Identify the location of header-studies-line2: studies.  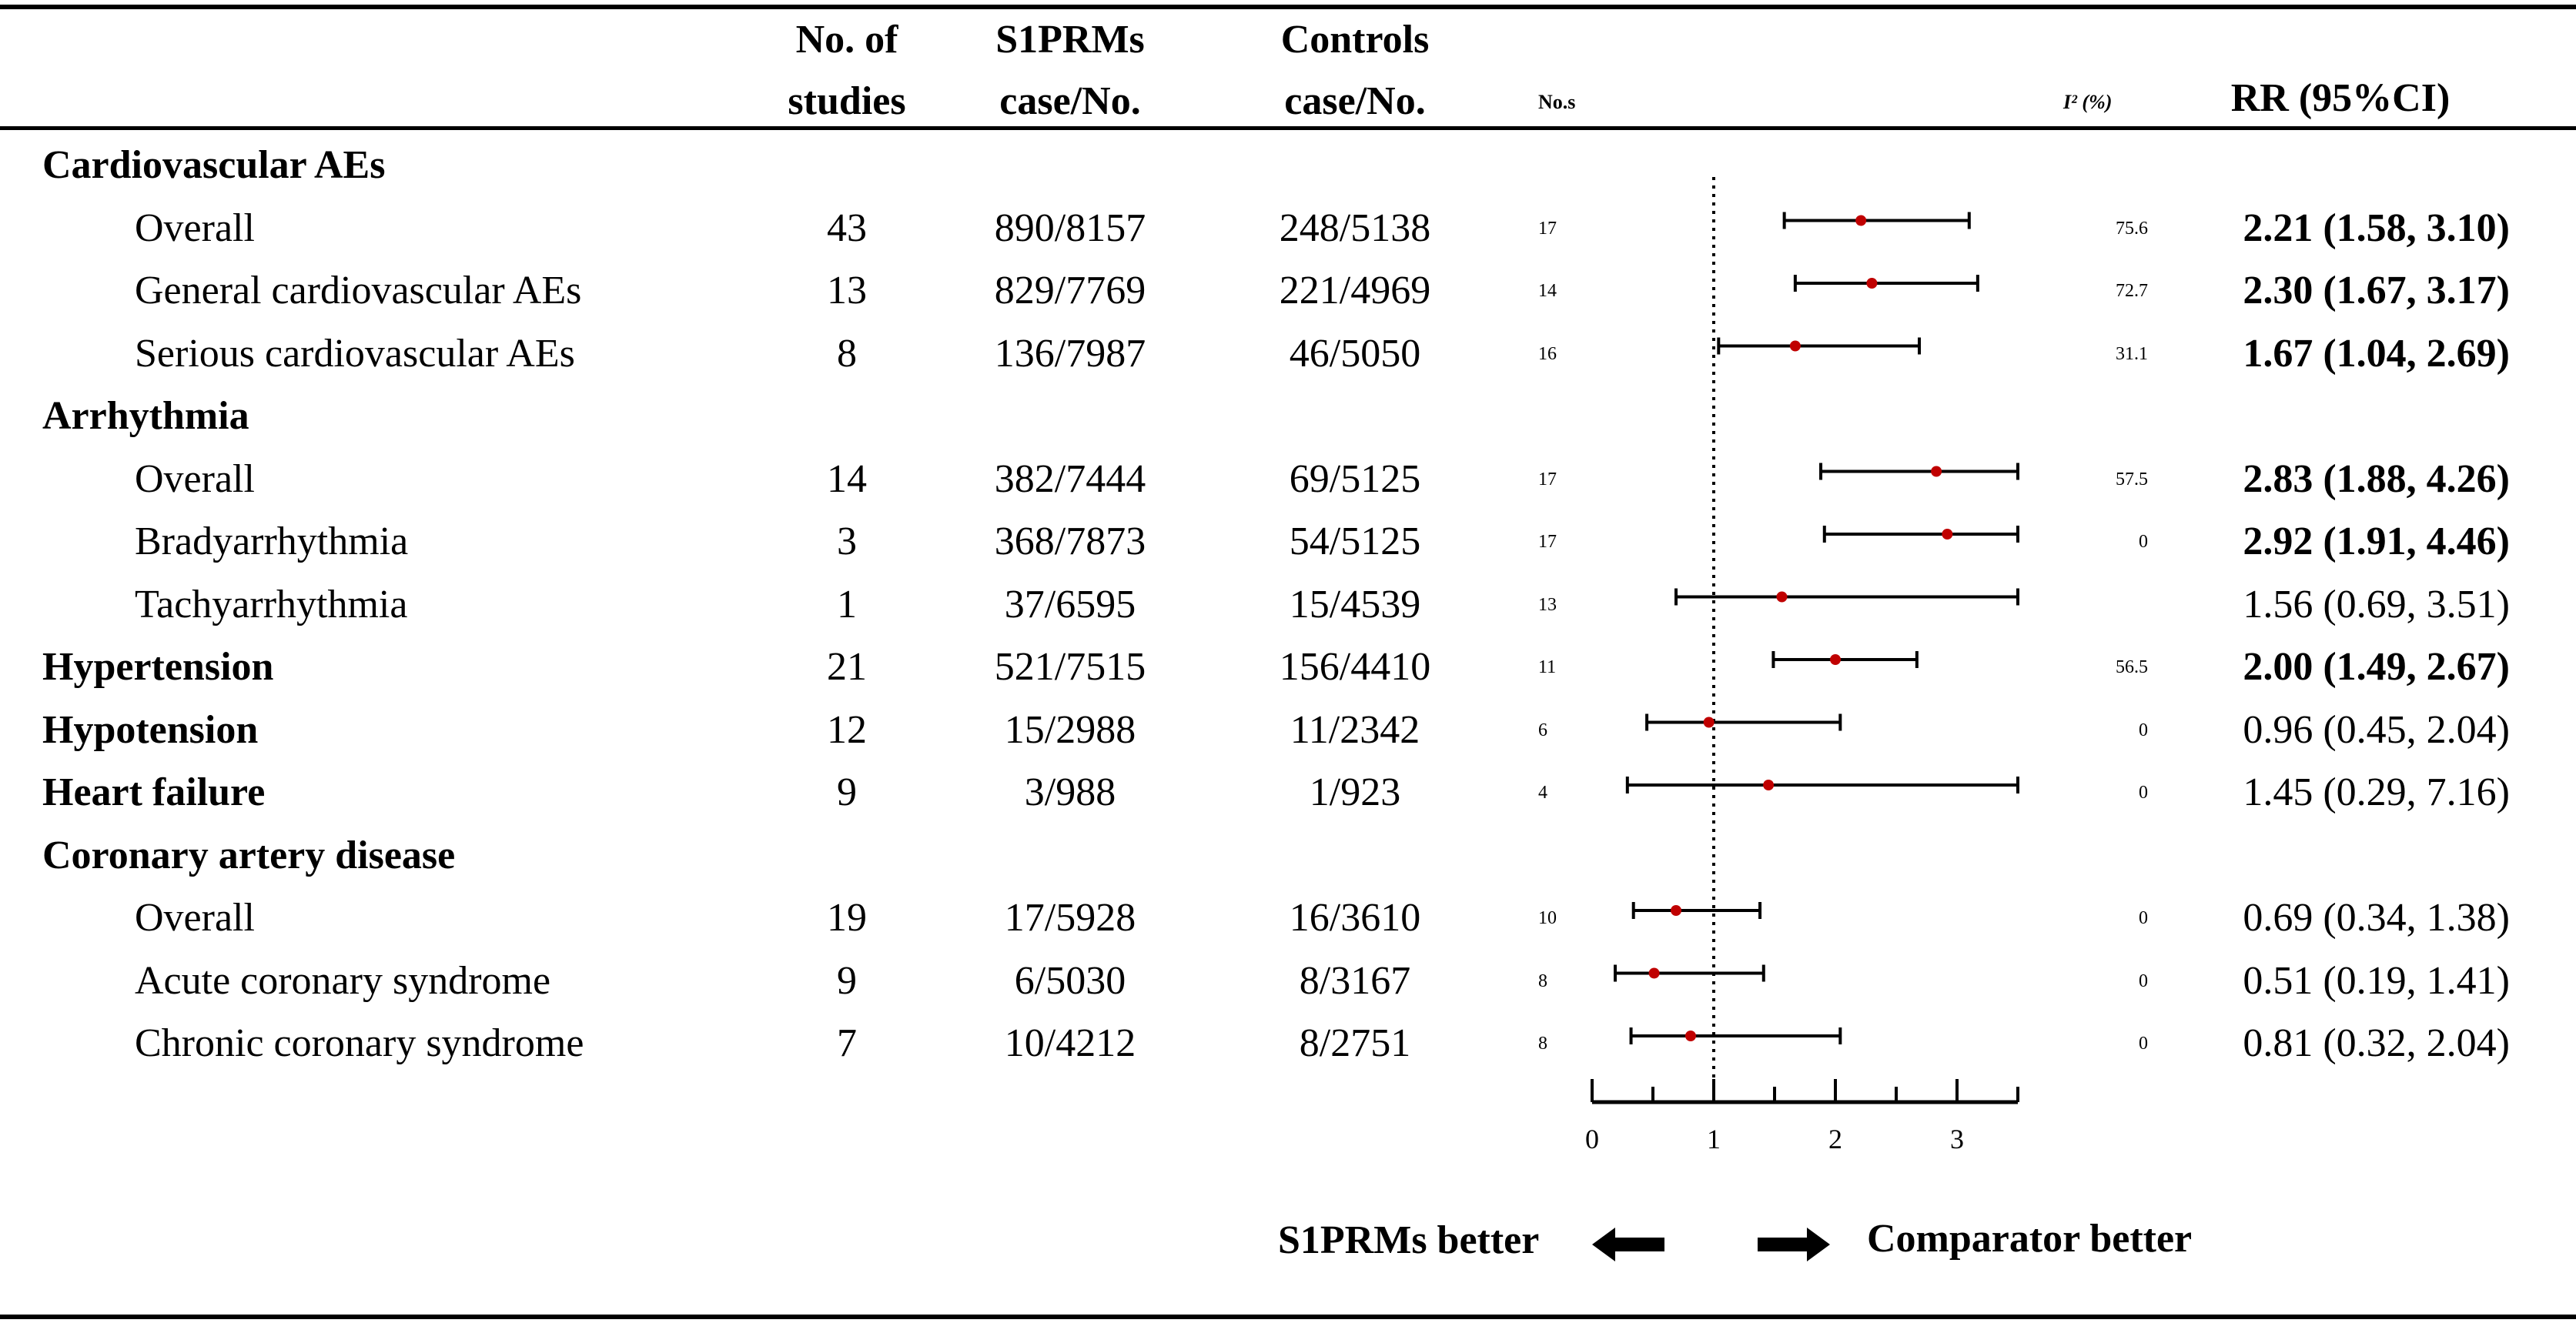
(847, 101).